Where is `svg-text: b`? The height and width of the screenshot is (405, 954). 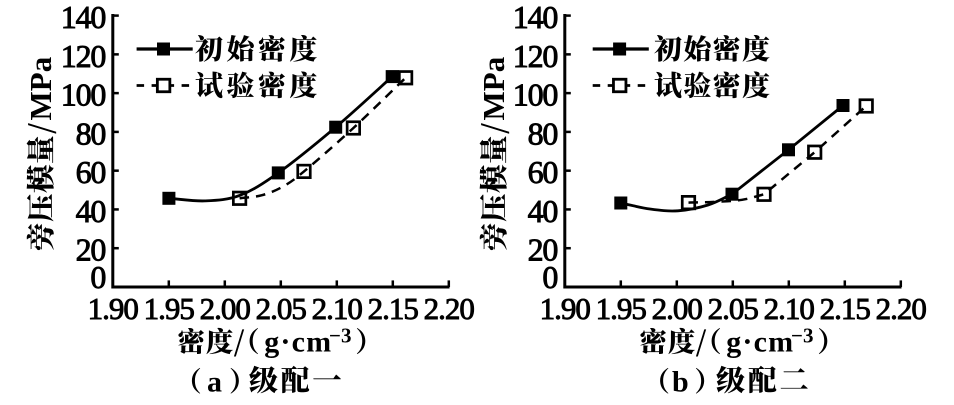
svg-text: b is located at coordinates (680, 382).